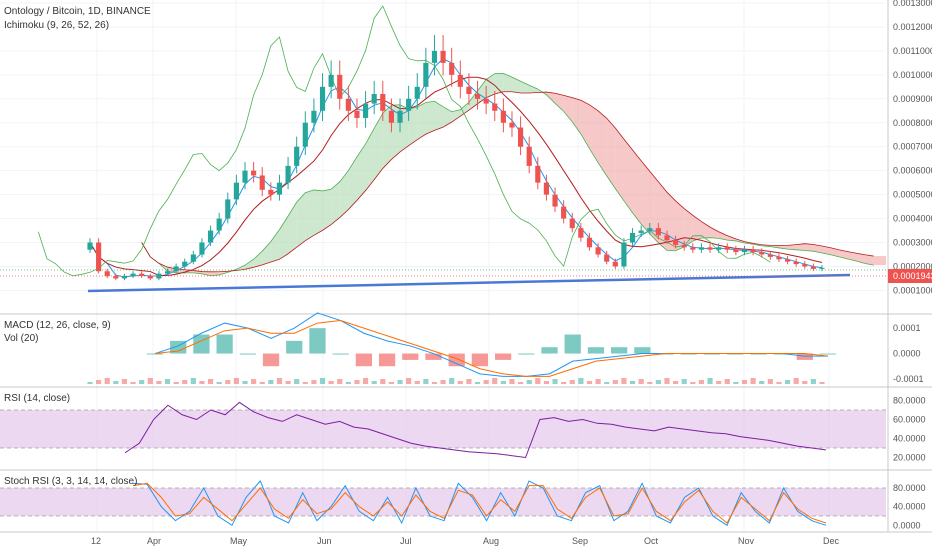 The height and width of the screenshot is (550, 932). What do you see at coordinates (96, 541) in the screenshot?
I see `time-tick-label: 12` at bounding box center [96, 541].